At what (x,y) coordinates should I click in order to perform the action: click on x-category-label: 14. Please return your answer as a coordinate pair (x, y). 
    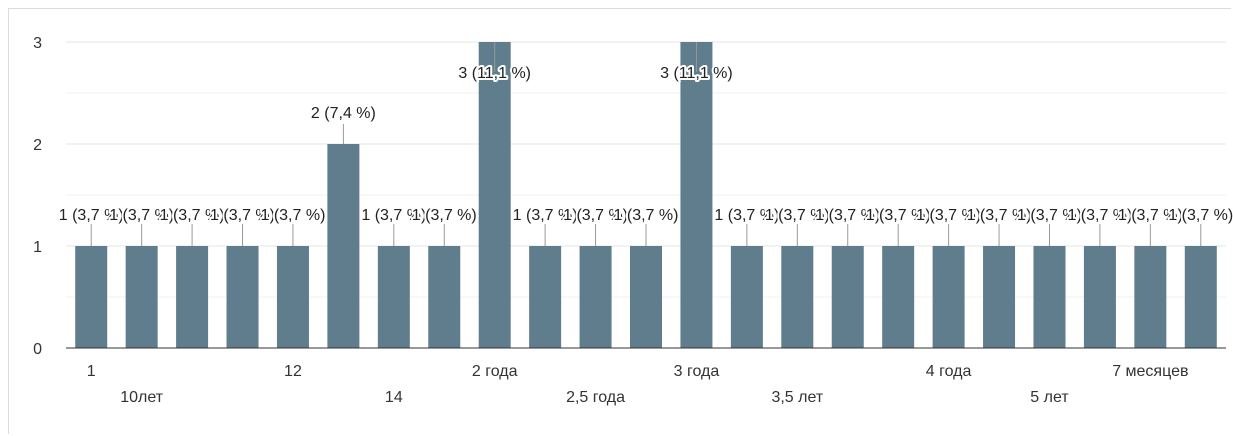
    Looking at the image, I should click on (394, 397).